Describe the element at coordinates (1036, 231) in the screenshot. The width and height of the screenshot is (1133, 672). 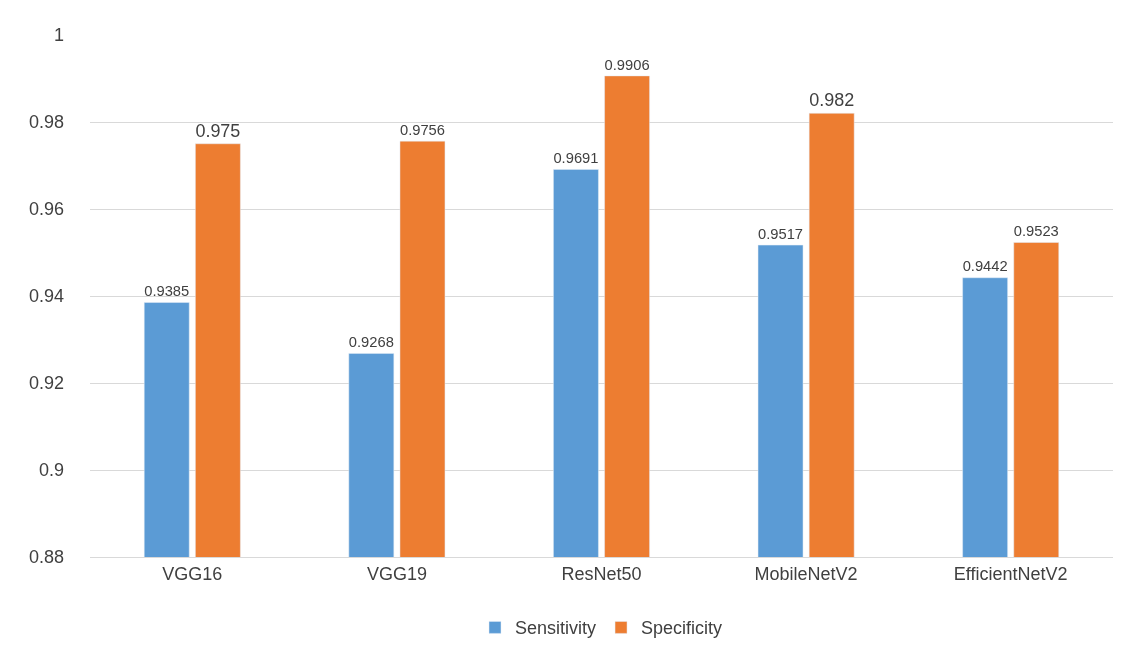
I see `data-label: 0.9523` at that location.